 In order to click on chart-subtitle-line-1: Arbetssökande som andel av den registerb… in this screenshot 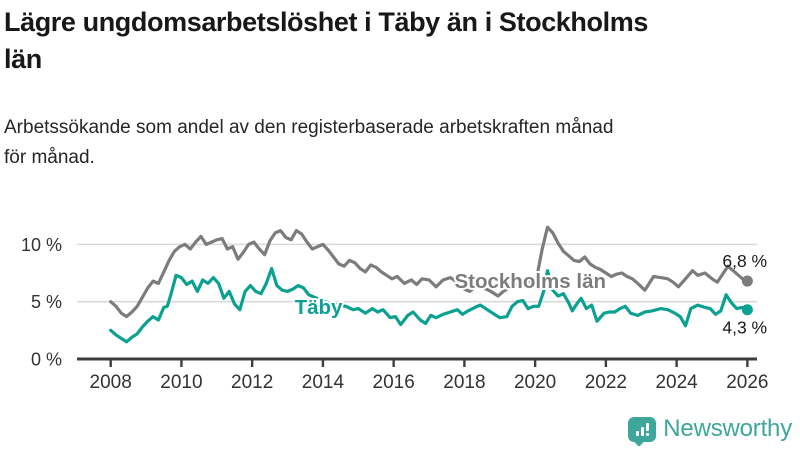, I will do `click(309, 127)`.